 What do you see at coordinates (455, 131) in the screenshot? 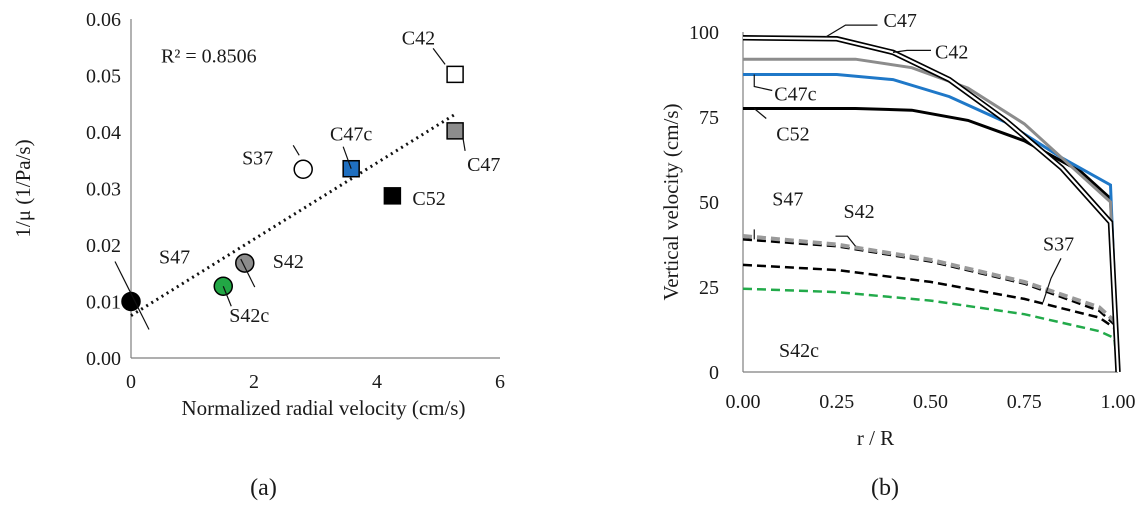
I see `data-point-c47` at bounding box center [455, 131].